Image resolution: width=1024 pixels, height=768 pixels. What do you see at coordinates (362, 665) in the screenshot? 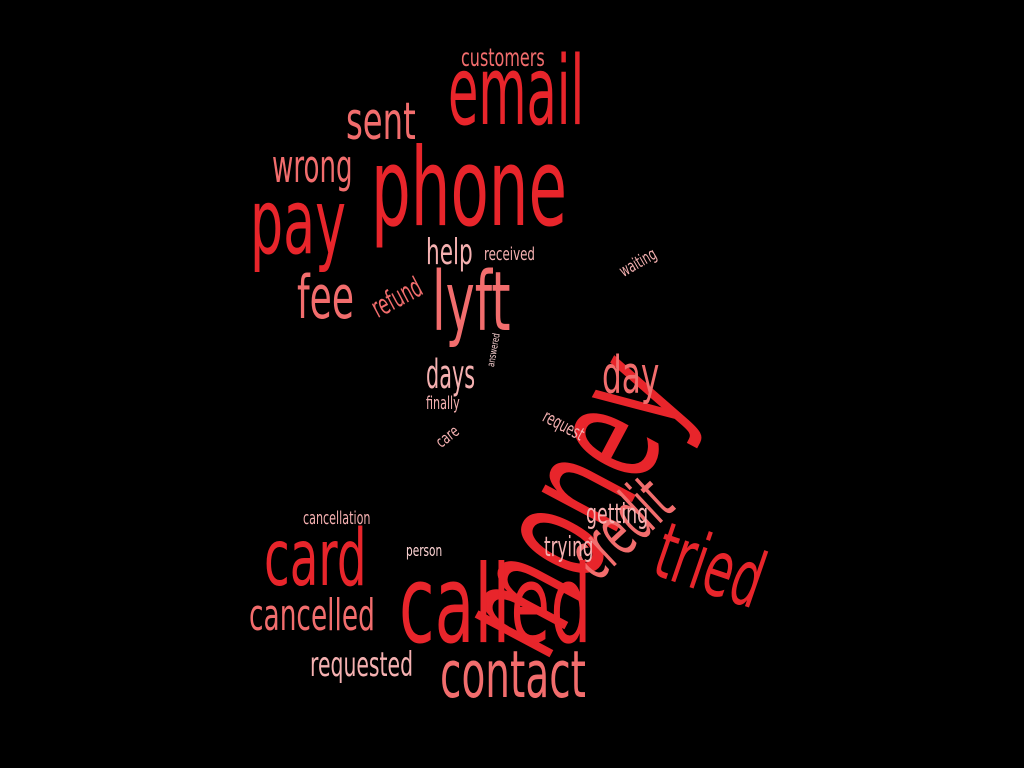
I see `word-requested: requested` at bounding box center [362, 665].